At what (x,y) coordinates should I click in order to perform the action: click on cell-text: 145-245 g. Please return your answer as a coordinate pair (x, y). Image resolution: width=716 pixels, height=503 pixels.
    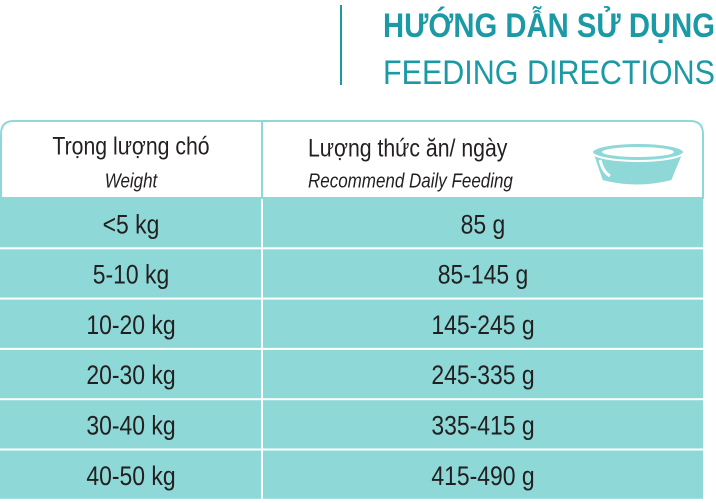
    Looking at the image, I should click on (482, 325).